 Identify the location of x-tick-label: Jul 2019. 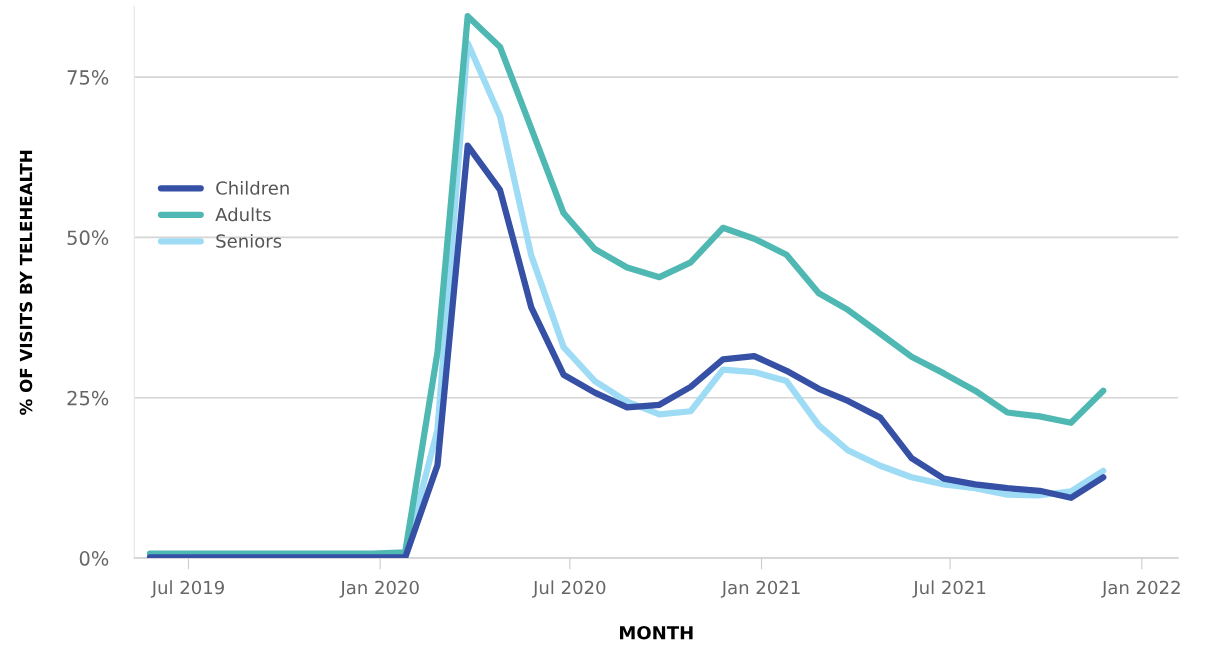
(187, 589).